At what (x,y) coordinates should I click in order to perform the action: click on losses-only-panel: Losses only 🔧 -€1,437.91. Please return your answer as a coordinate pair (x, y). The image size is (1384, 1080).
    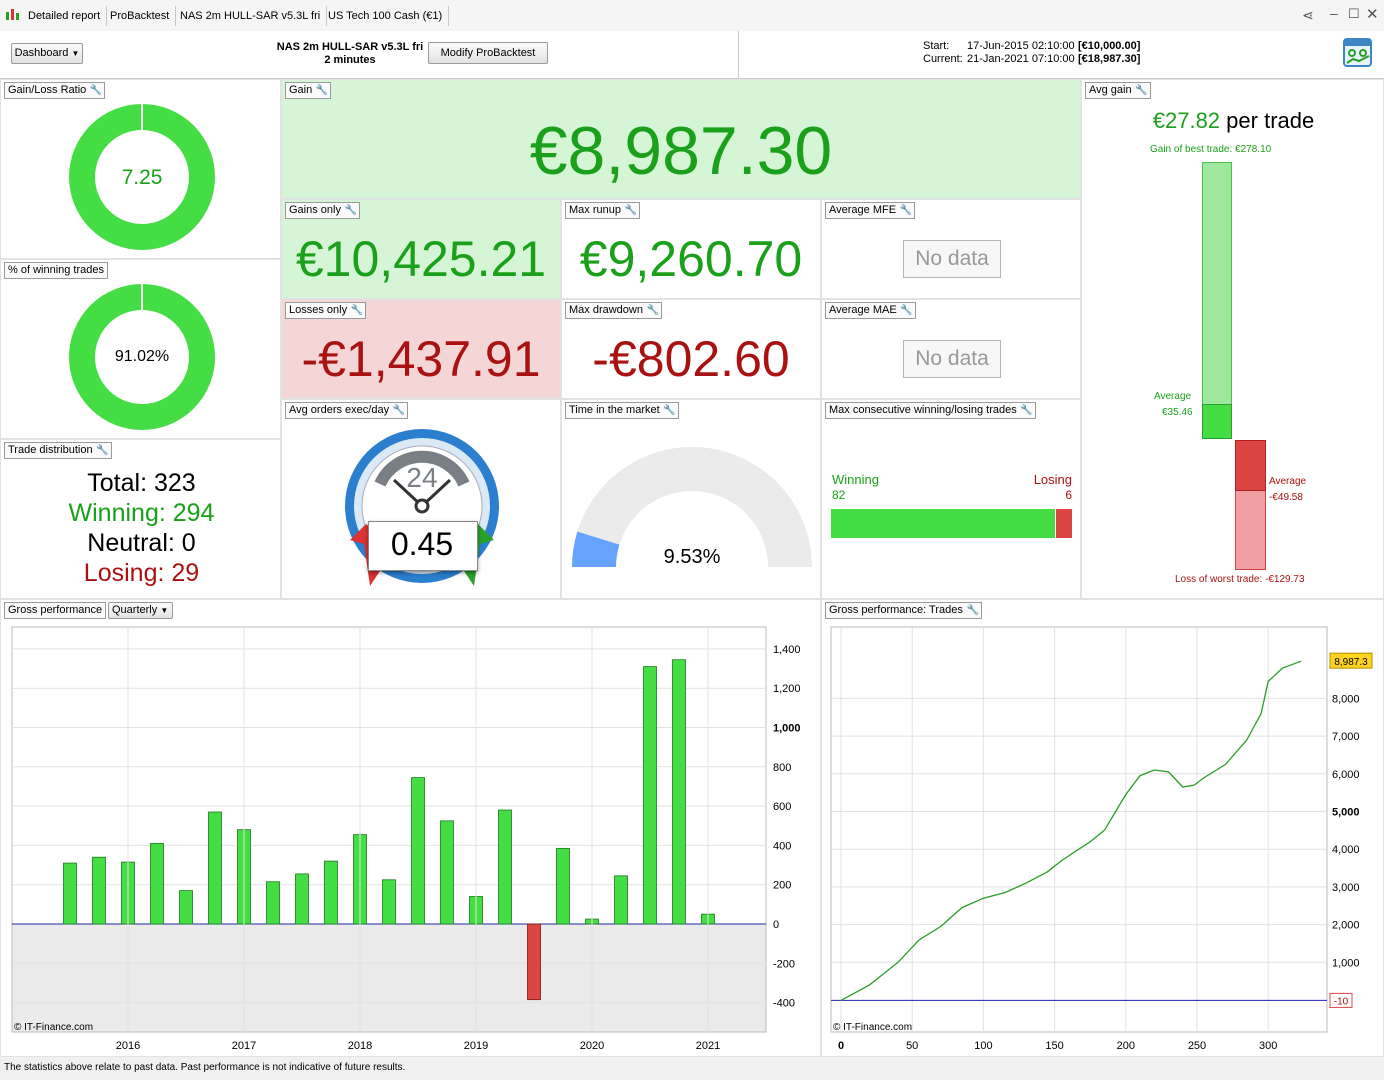
    Looking at the image, I should click on (421, 349).